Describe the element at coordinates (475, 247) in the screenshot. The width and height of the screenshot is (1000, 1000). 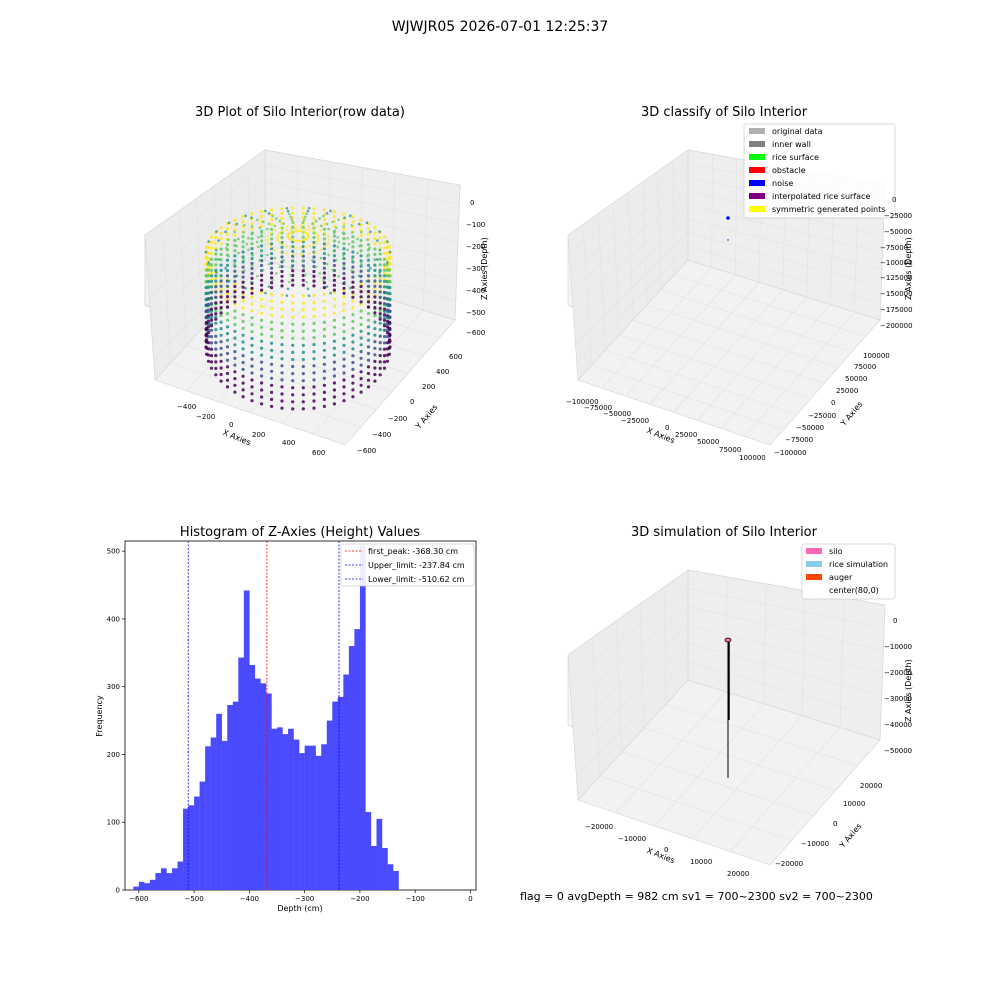
I see `raw-ztick-2: −200` at that location.